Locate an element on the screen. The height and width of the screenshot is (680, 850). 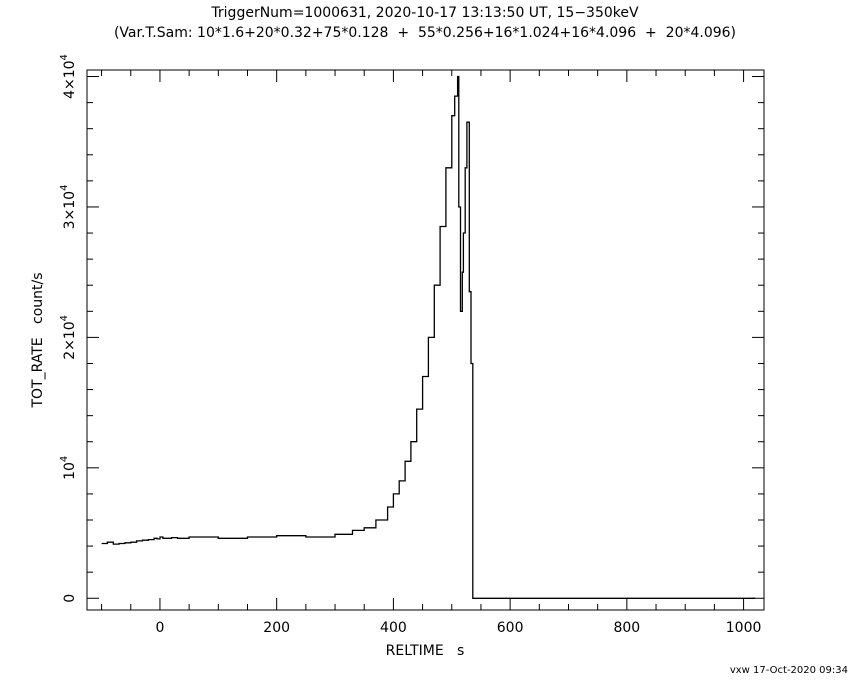
x-tick-label: 800 is located at coordinates (626, 628).